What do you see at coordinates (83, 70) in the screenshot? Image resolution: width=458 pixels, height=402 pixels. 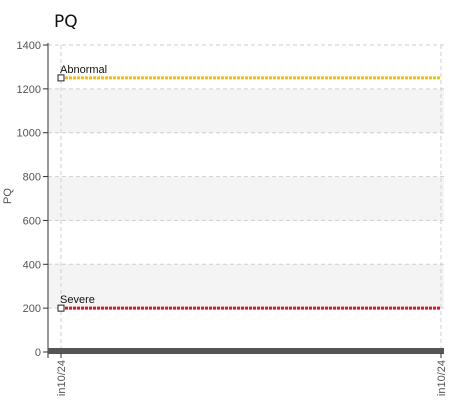 I see `abnormal-label: Abnormal` at bounding box center [83, 70].